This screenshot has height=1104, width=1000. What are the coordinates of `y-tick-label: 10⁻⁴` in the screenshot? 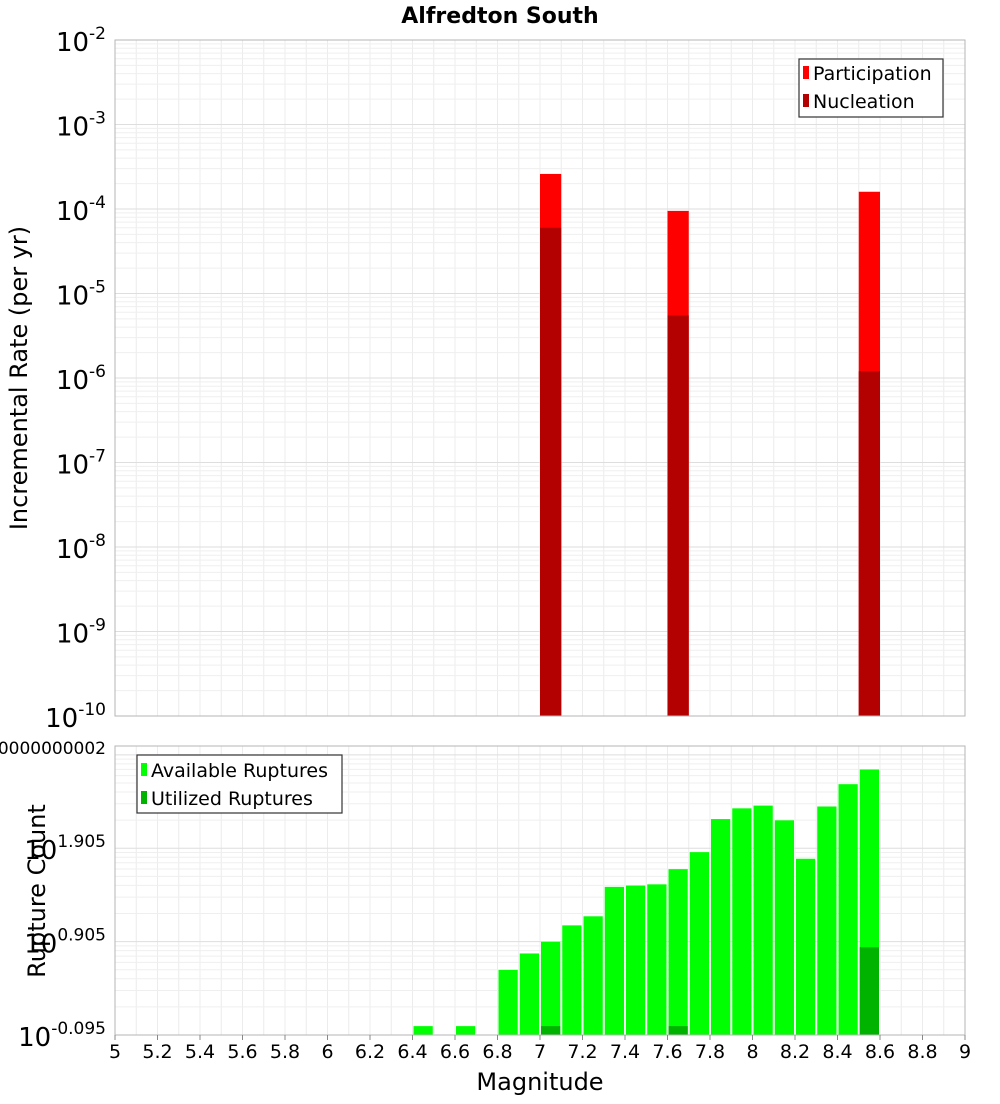 It's located at (81, 210).